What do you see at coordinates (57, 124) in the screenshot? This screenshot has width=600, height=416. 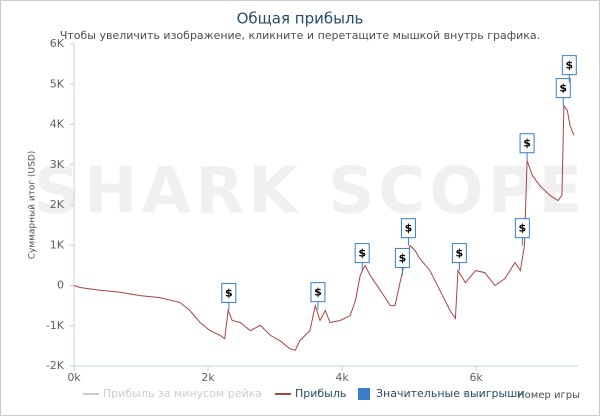 I see `y-tick-label: 4K` at bounding box center [57, 124].